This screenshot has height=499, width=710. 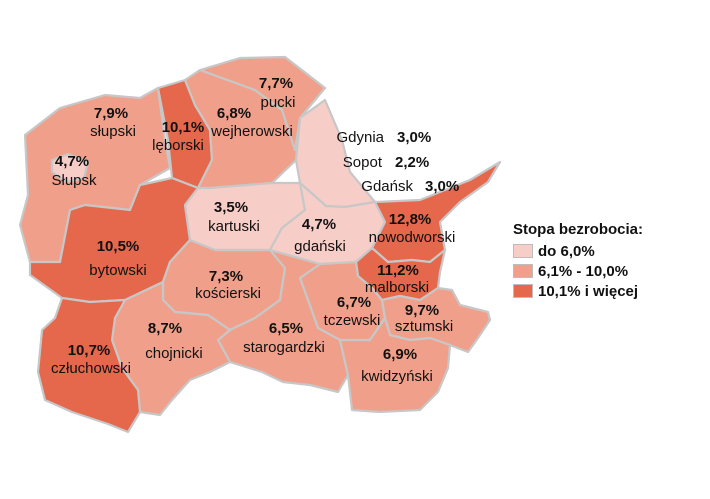 I want to click on svg-text: 7,9%, so click(x=111, y=113).